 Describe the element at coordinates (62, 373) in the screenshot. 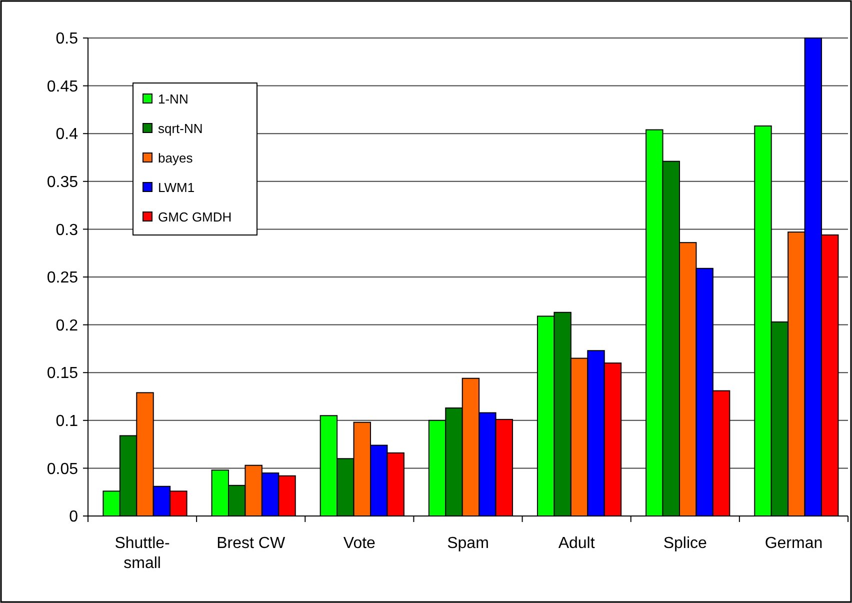

I see `y-tick-label: 0.15` at that location.